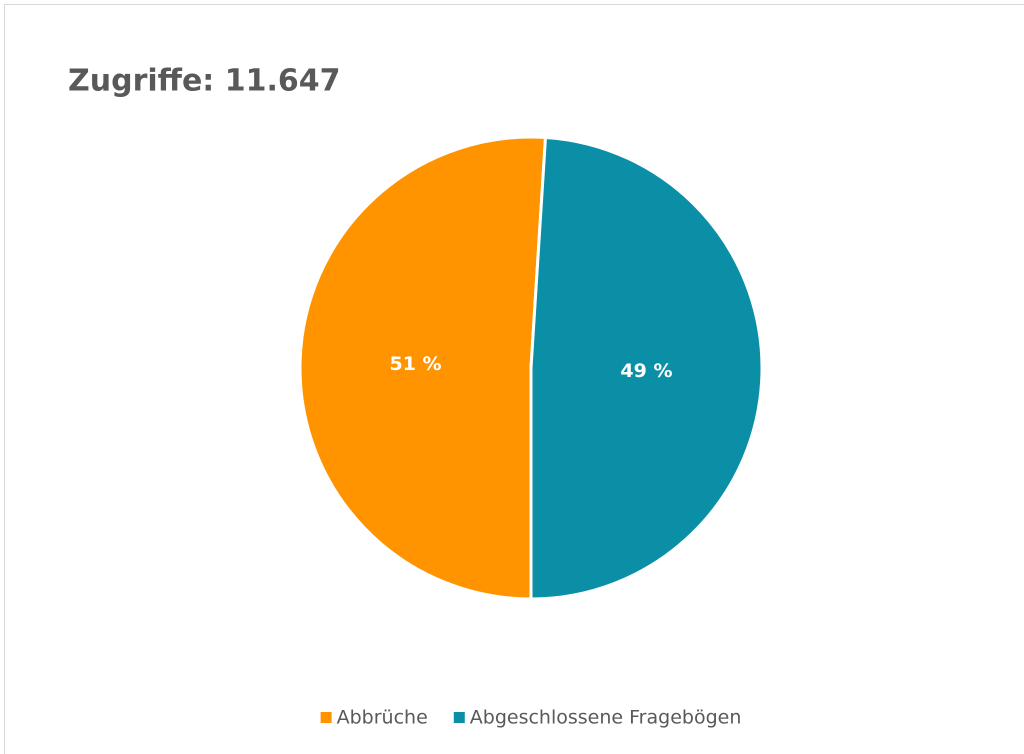 This screenshot has height=754, width=1024. Describe the element at coordinates (416, 364) in the screenshot. I see `slice-label: 51 %` at that location.